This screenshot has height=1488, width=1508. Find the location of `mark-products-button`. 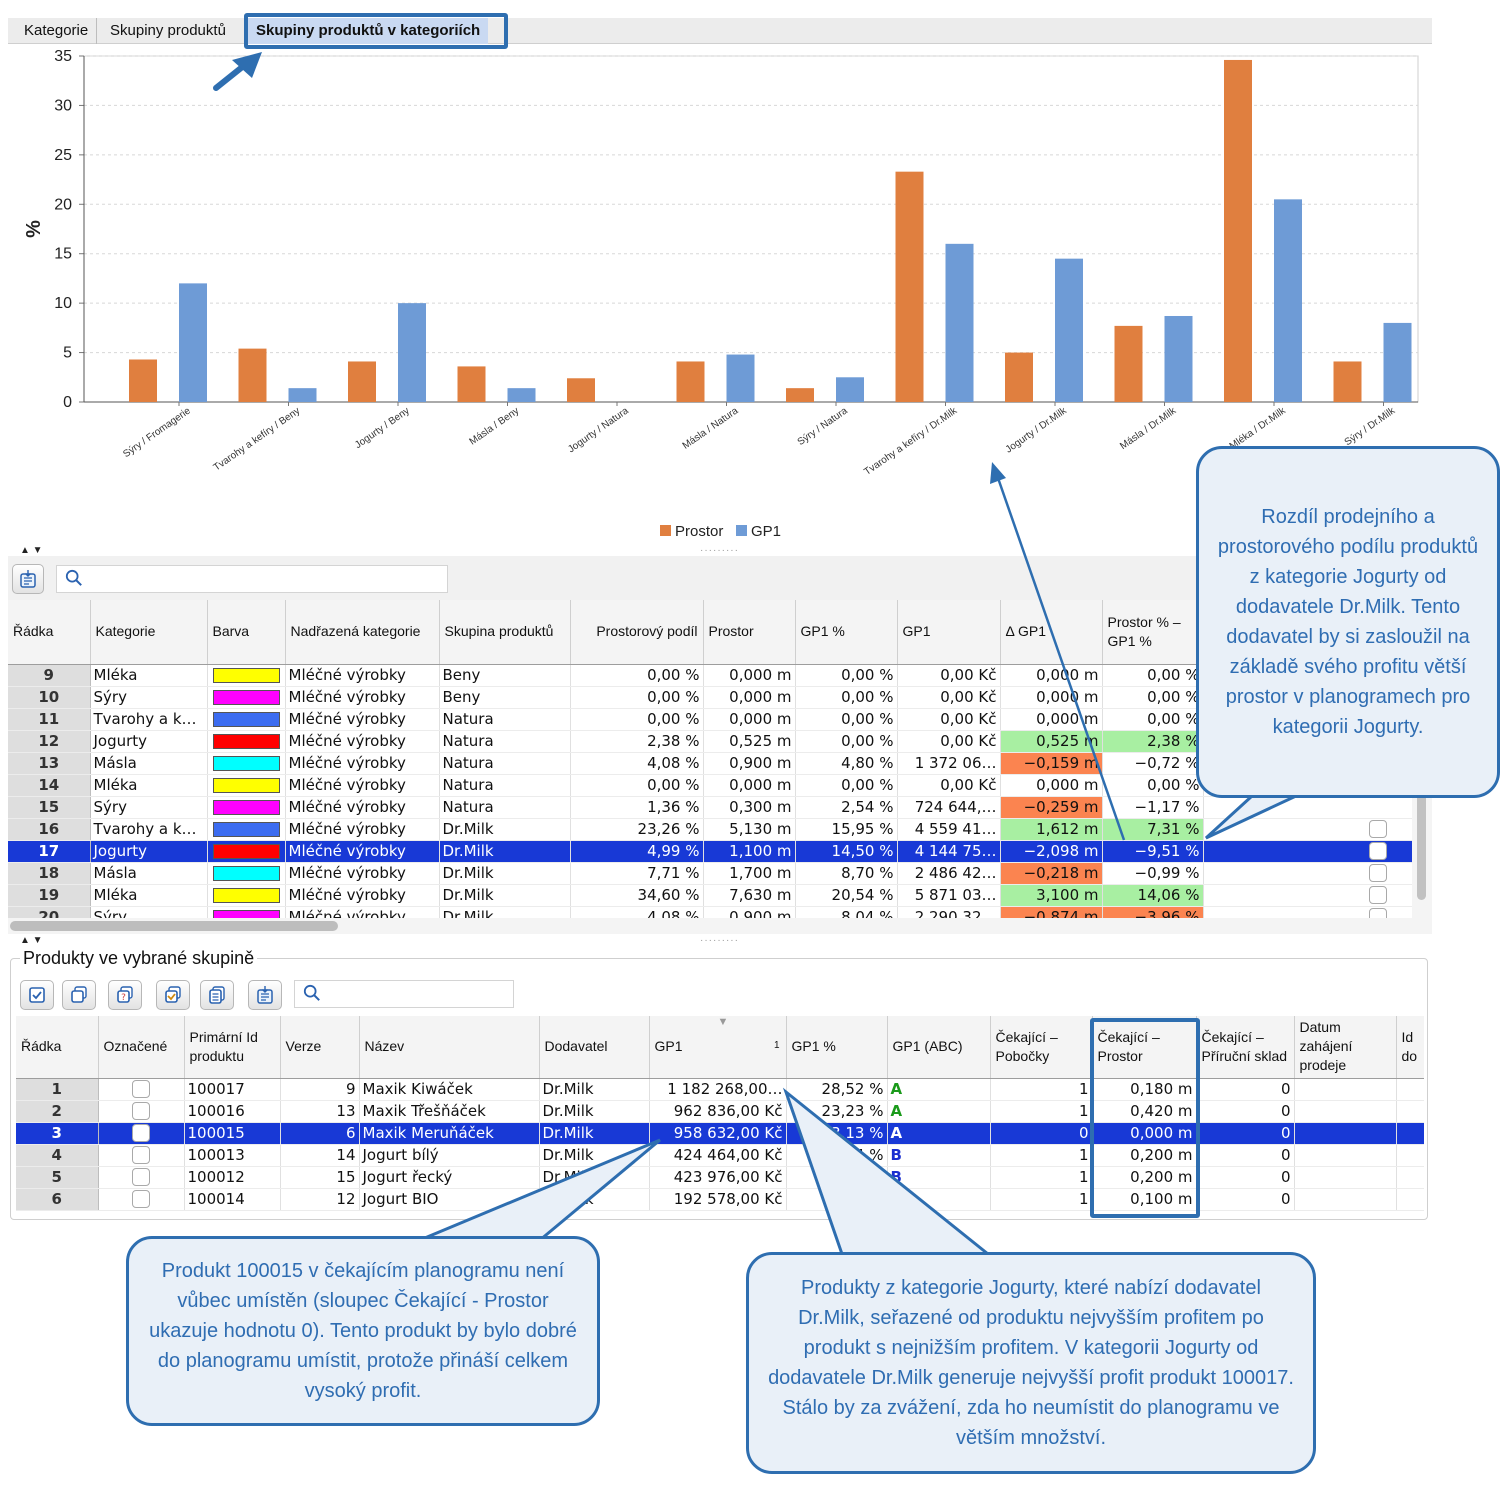

mark-products-button is located at coordinates (173, 995).